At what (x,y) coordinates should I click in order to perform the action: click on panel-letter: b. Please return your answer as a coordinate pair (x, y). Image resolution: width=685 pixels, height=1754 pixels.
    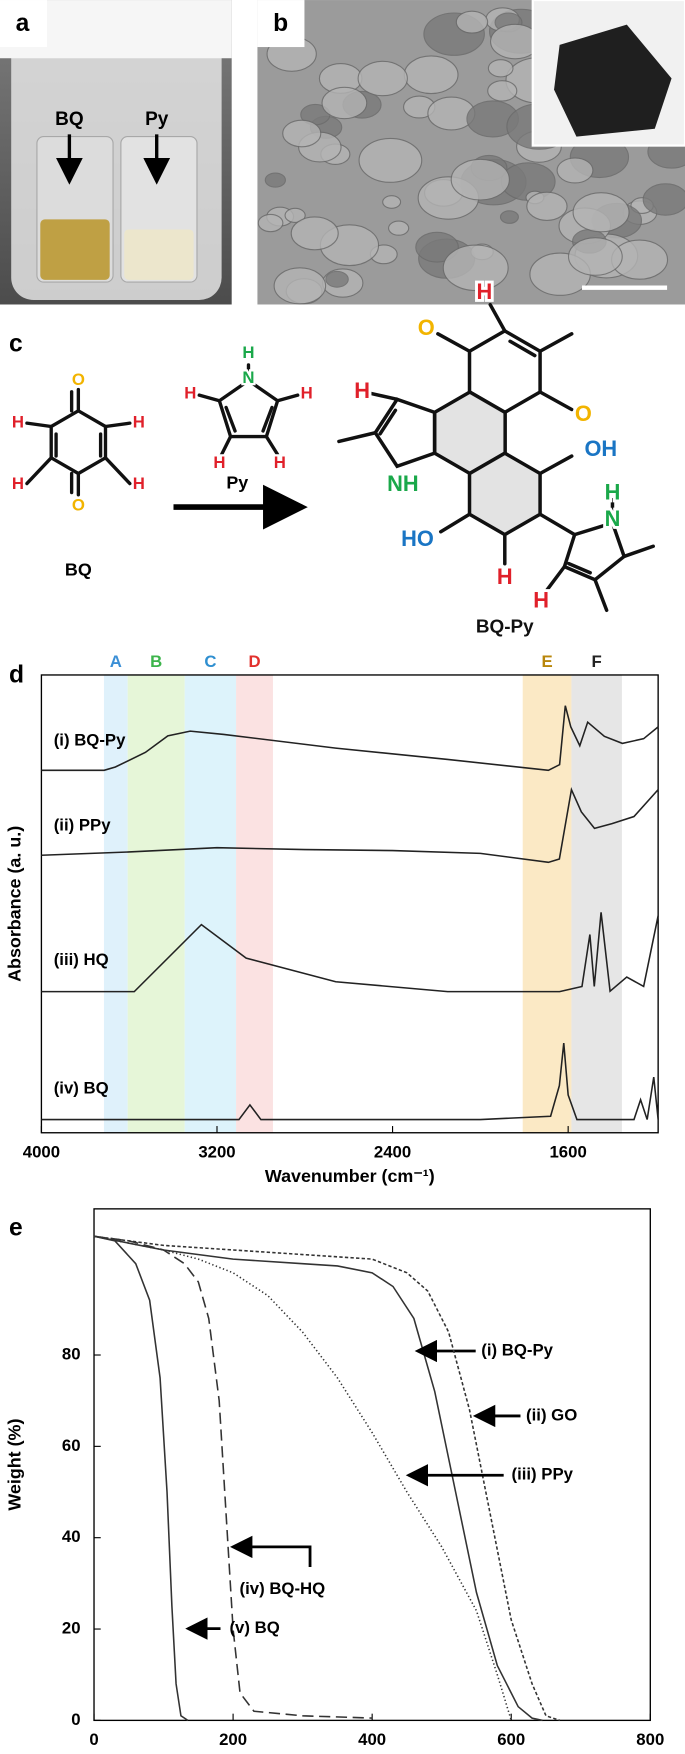
    Looking at the image, I should click on (280, 23).